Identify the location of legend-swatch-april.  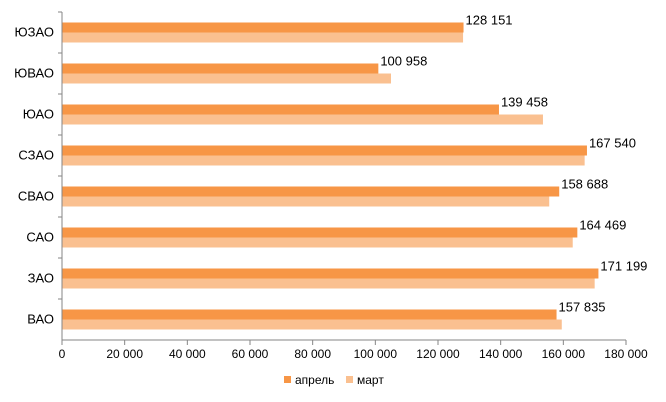
(287, 379).